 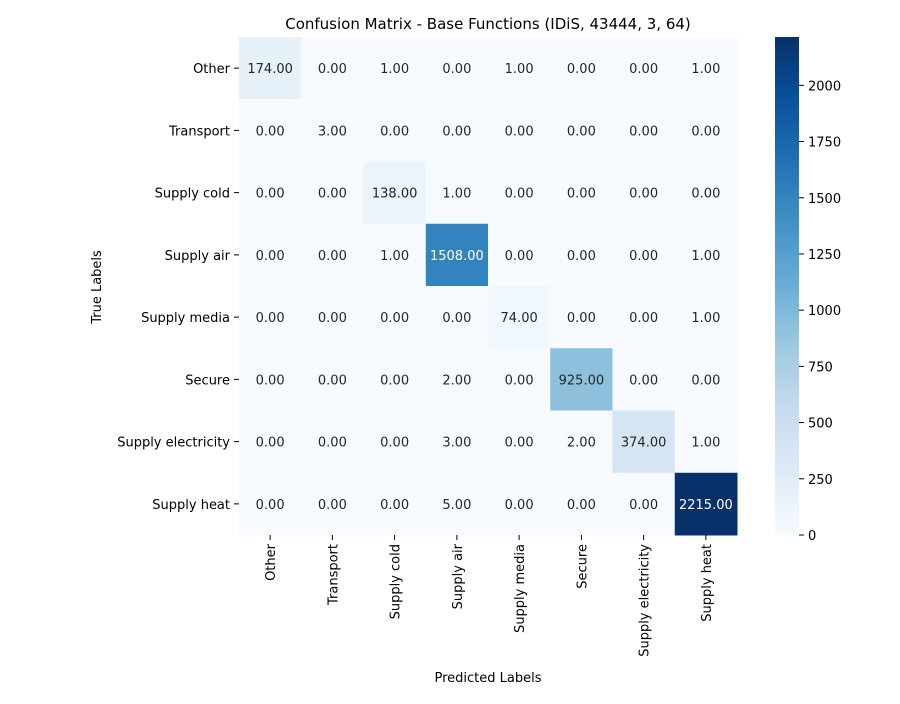 What do you see at coordinates (812, 536) in the screenshot?
I see `colorbar-tick-label: 0` at bounding box center [812, 536].